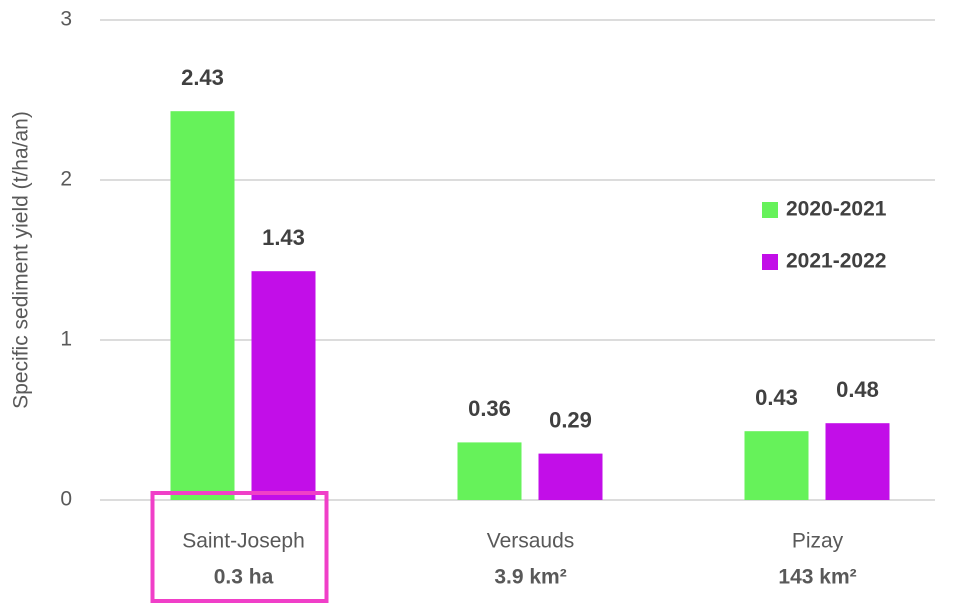  What do you see at coordinates (202, 77) in the screenshot?
I see `value-label: 2.43` at bounding box center [202, 77].